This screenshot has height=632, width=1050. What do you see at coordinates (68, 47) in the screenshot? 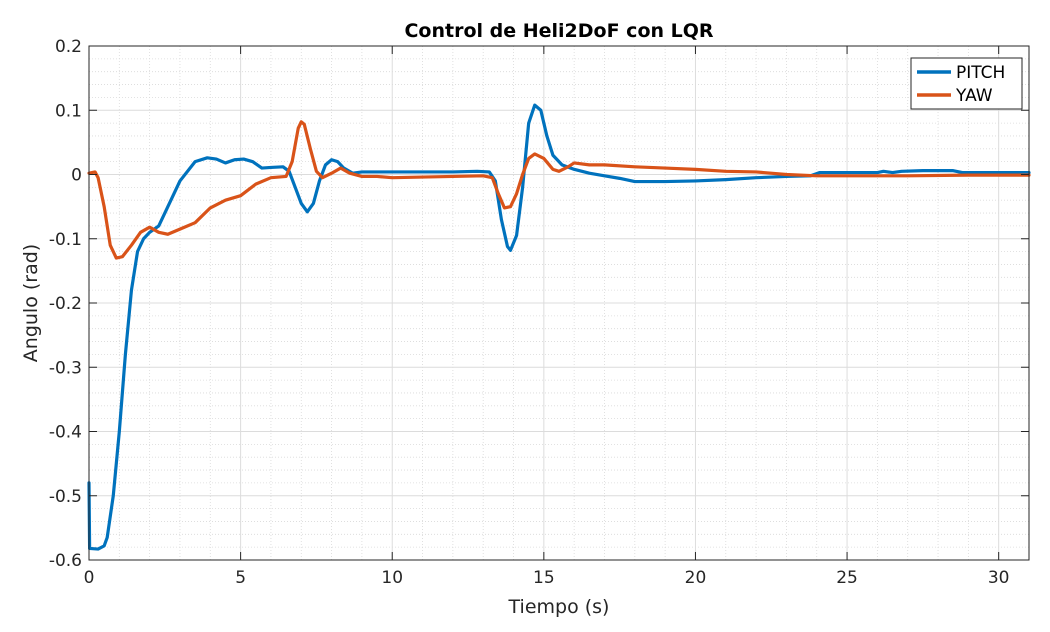
I see `y-tick-label: 0.2` at bounding box center [68, 47].